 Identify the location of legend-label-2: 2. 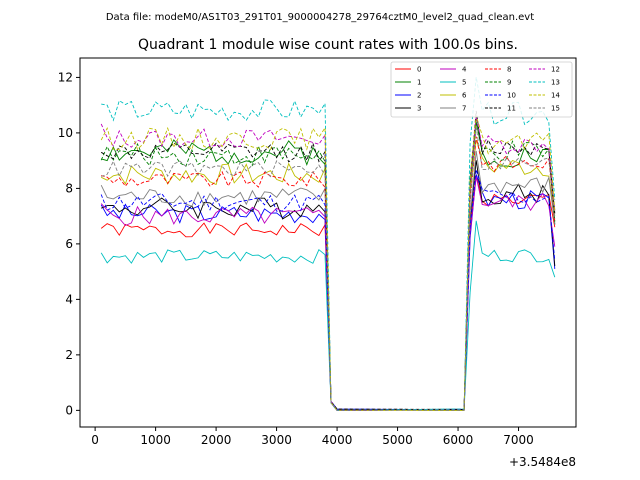
(419, 96).